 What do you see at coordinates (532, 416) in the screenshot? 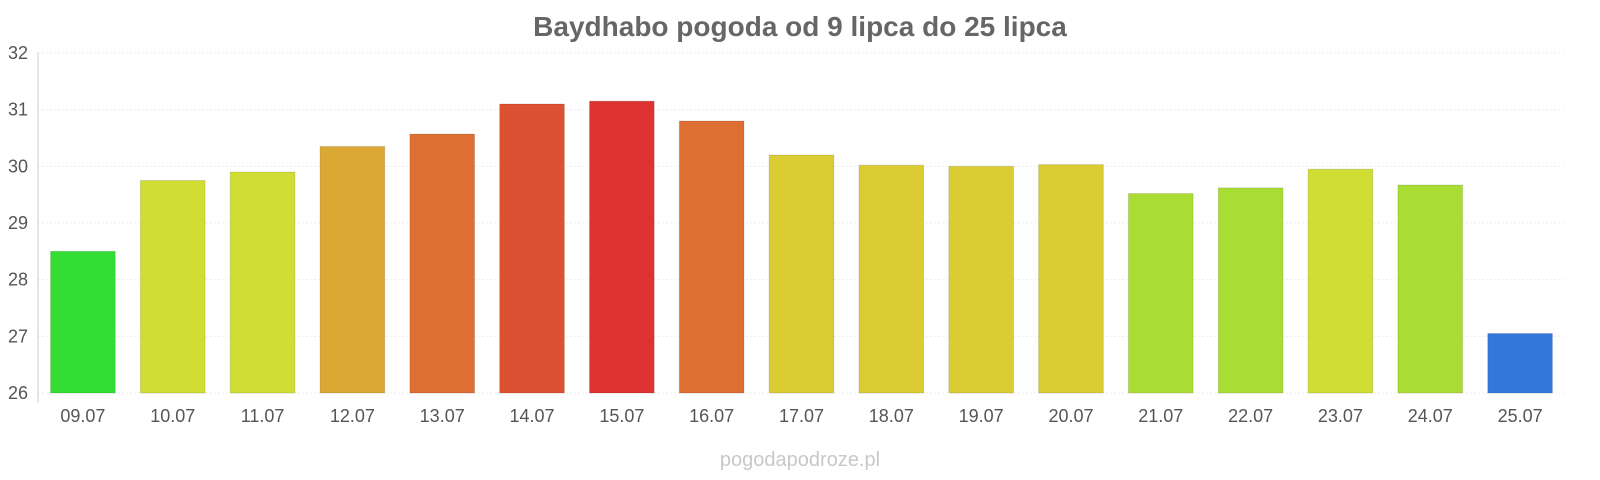
I see `x-tick-label: 14.07` at bounding box center [532, 416].